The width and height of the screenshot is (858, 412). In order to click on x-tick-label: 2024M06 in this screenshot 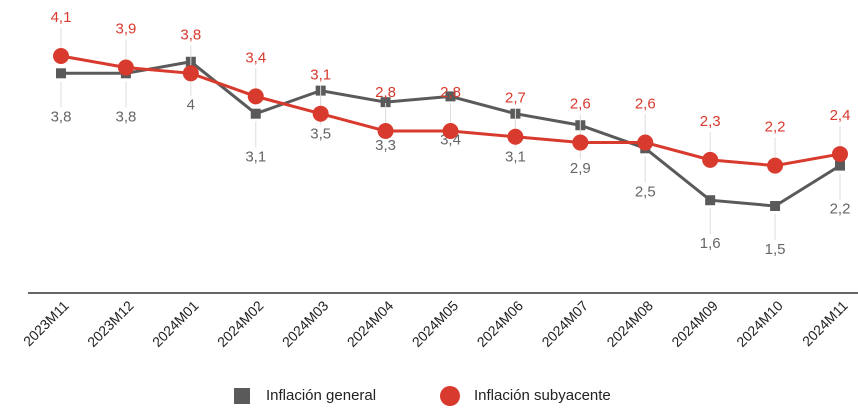, I will do `click(500, 323)`.